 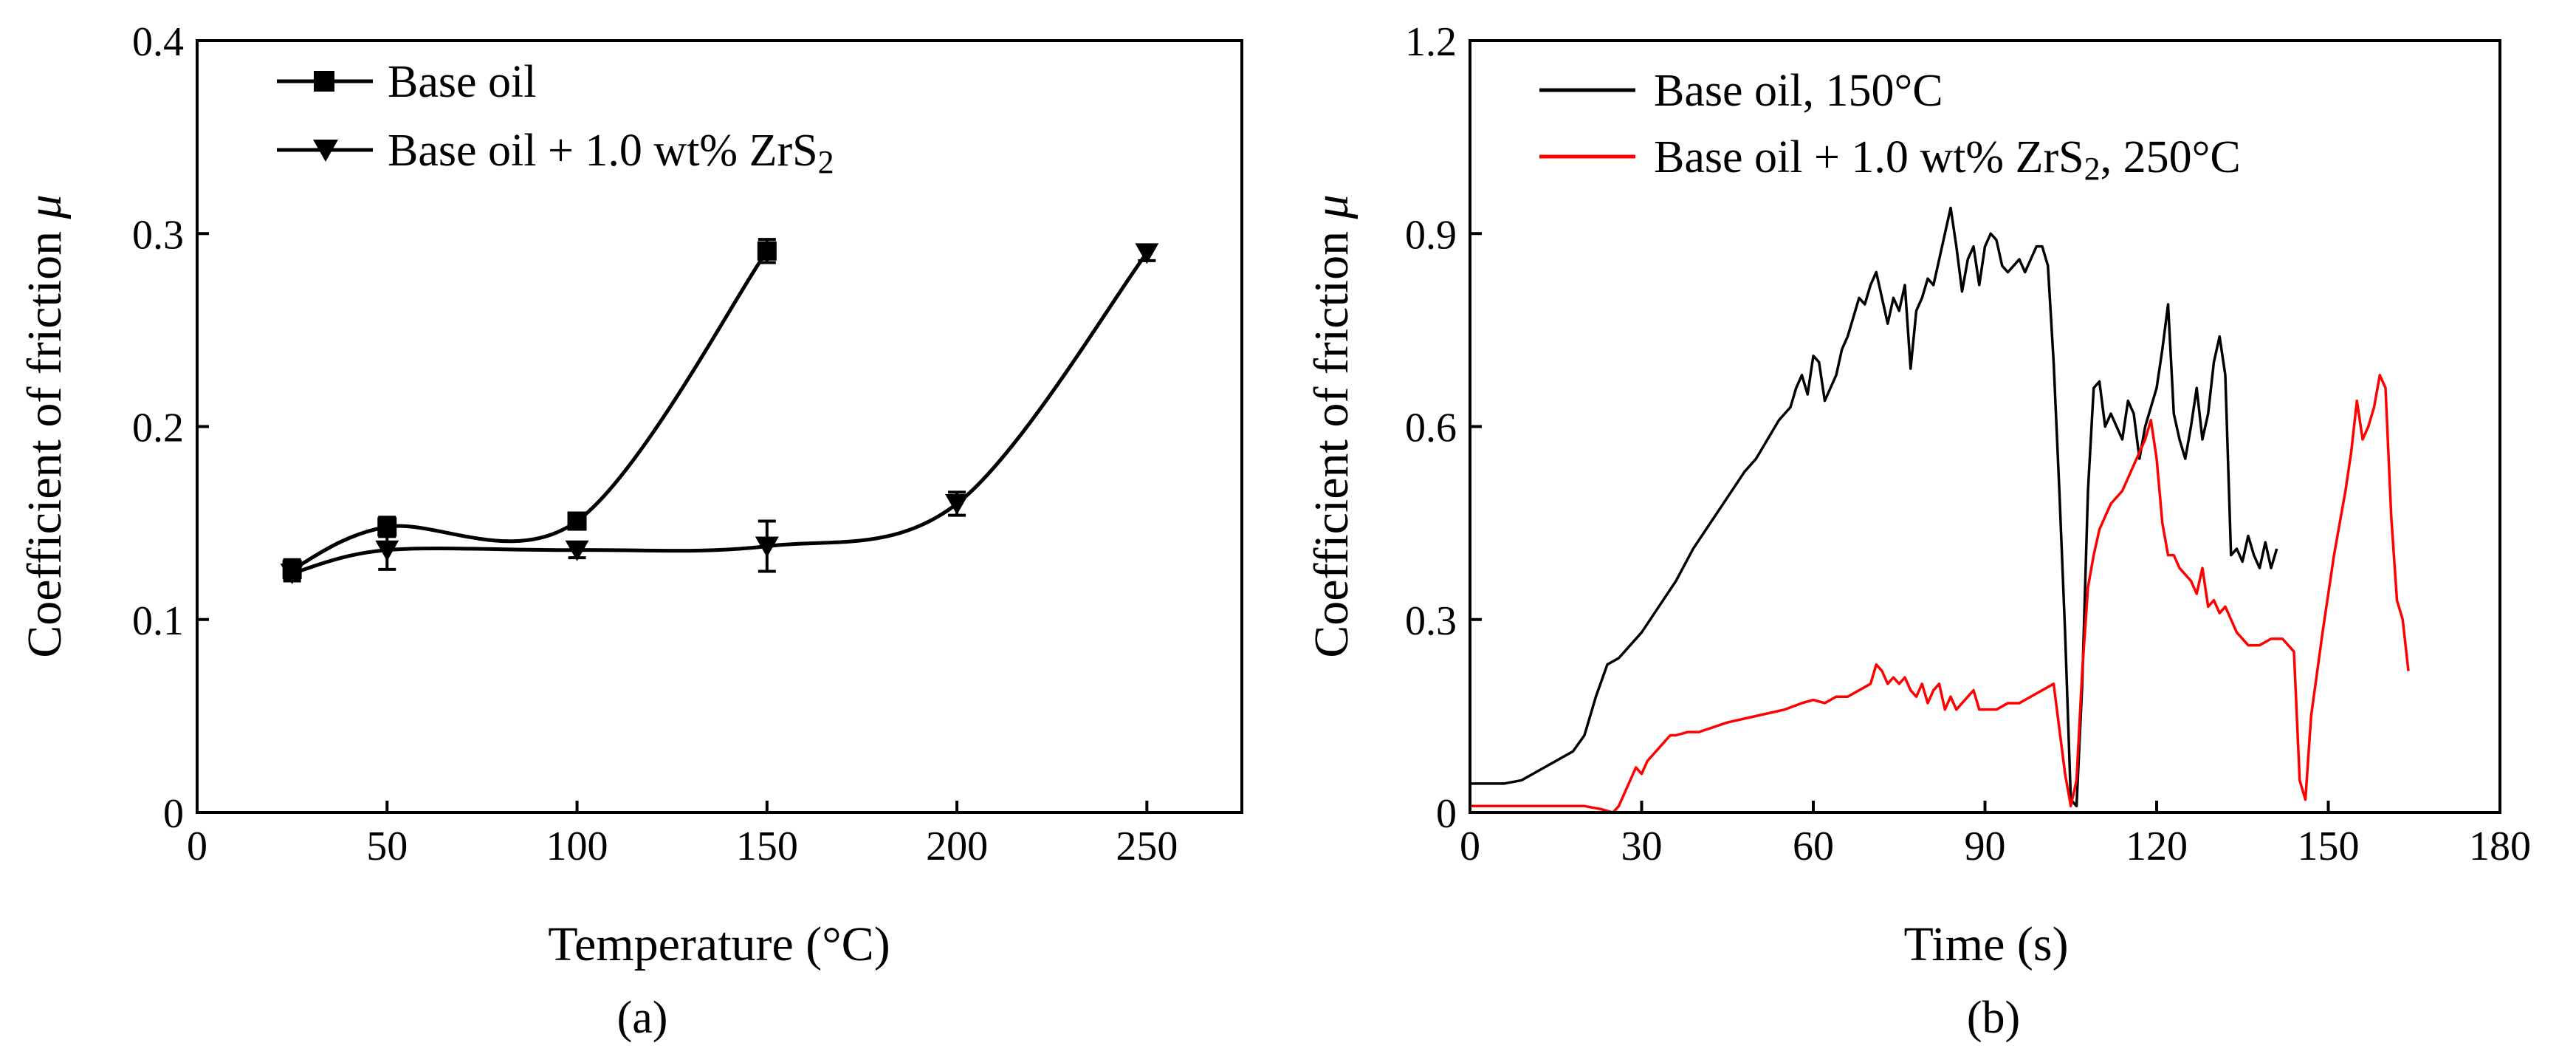 I want to click on panel-a-y-tick-label-0.2: 0.2, so click(x=158, y=428).